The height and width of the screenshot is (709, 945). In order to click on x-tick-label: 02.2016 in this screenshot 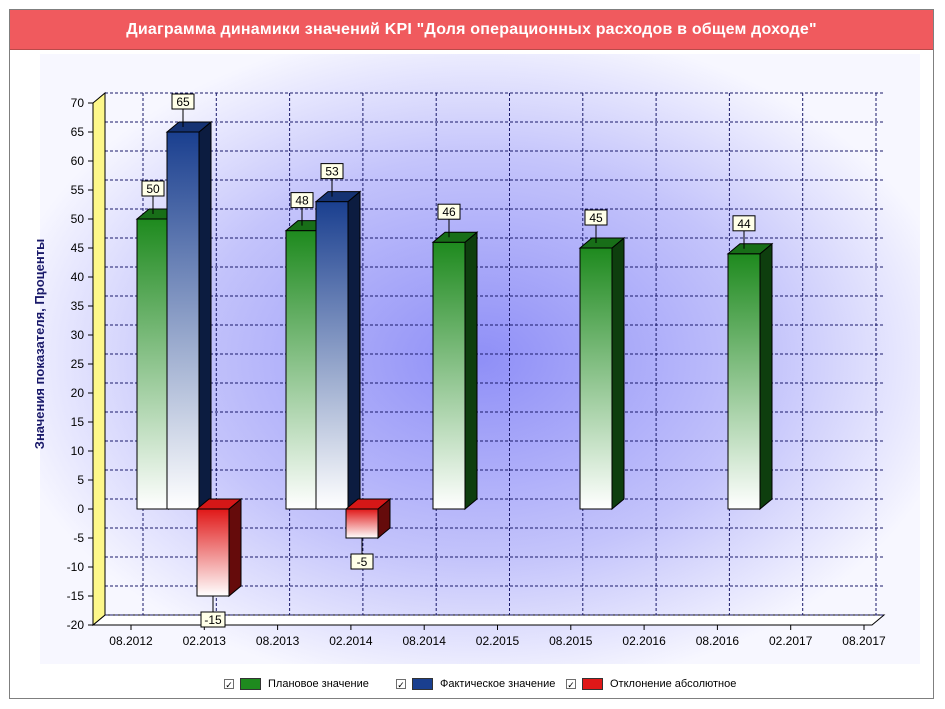, I will do `click(644, 641)`.